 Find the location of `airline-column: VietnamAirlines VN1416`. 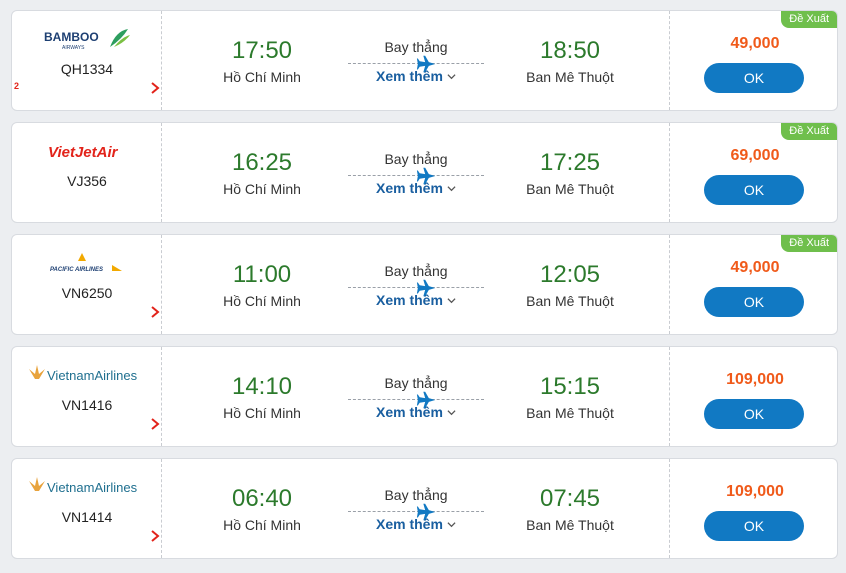

airline-column: VietnamAirlines VN1416 is located at coordinates (87, 396).